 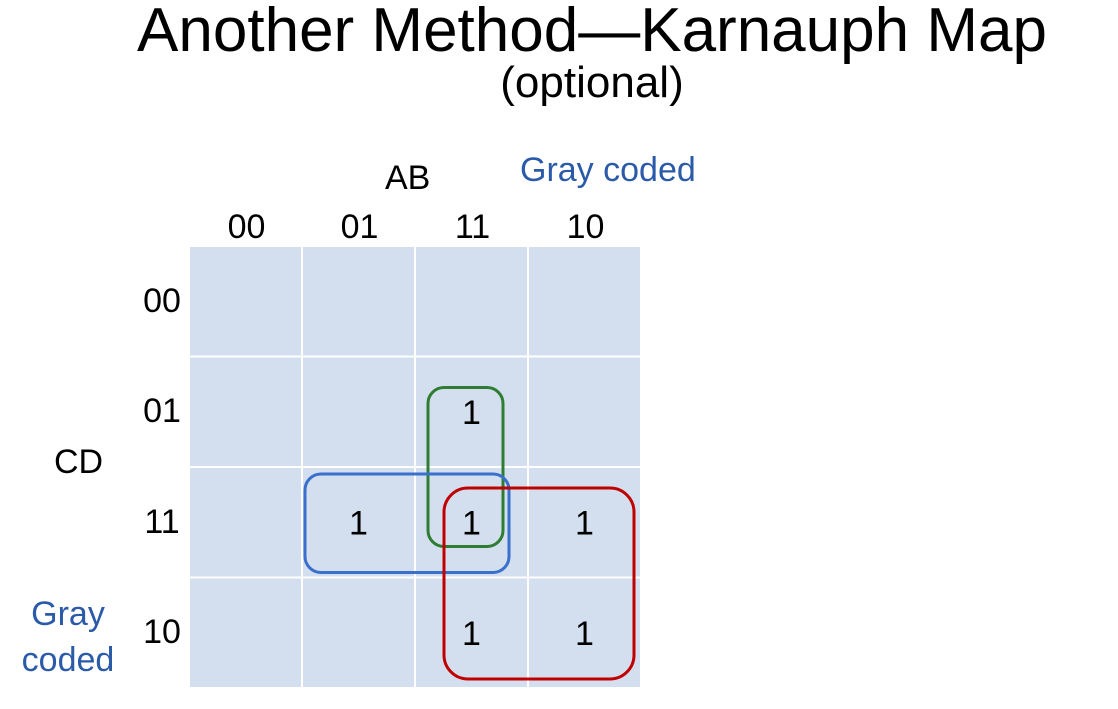 What do you see at coordinates (585, 227) in the screenshot?
I see `column-header: 10` at bounding box center [585, 227].